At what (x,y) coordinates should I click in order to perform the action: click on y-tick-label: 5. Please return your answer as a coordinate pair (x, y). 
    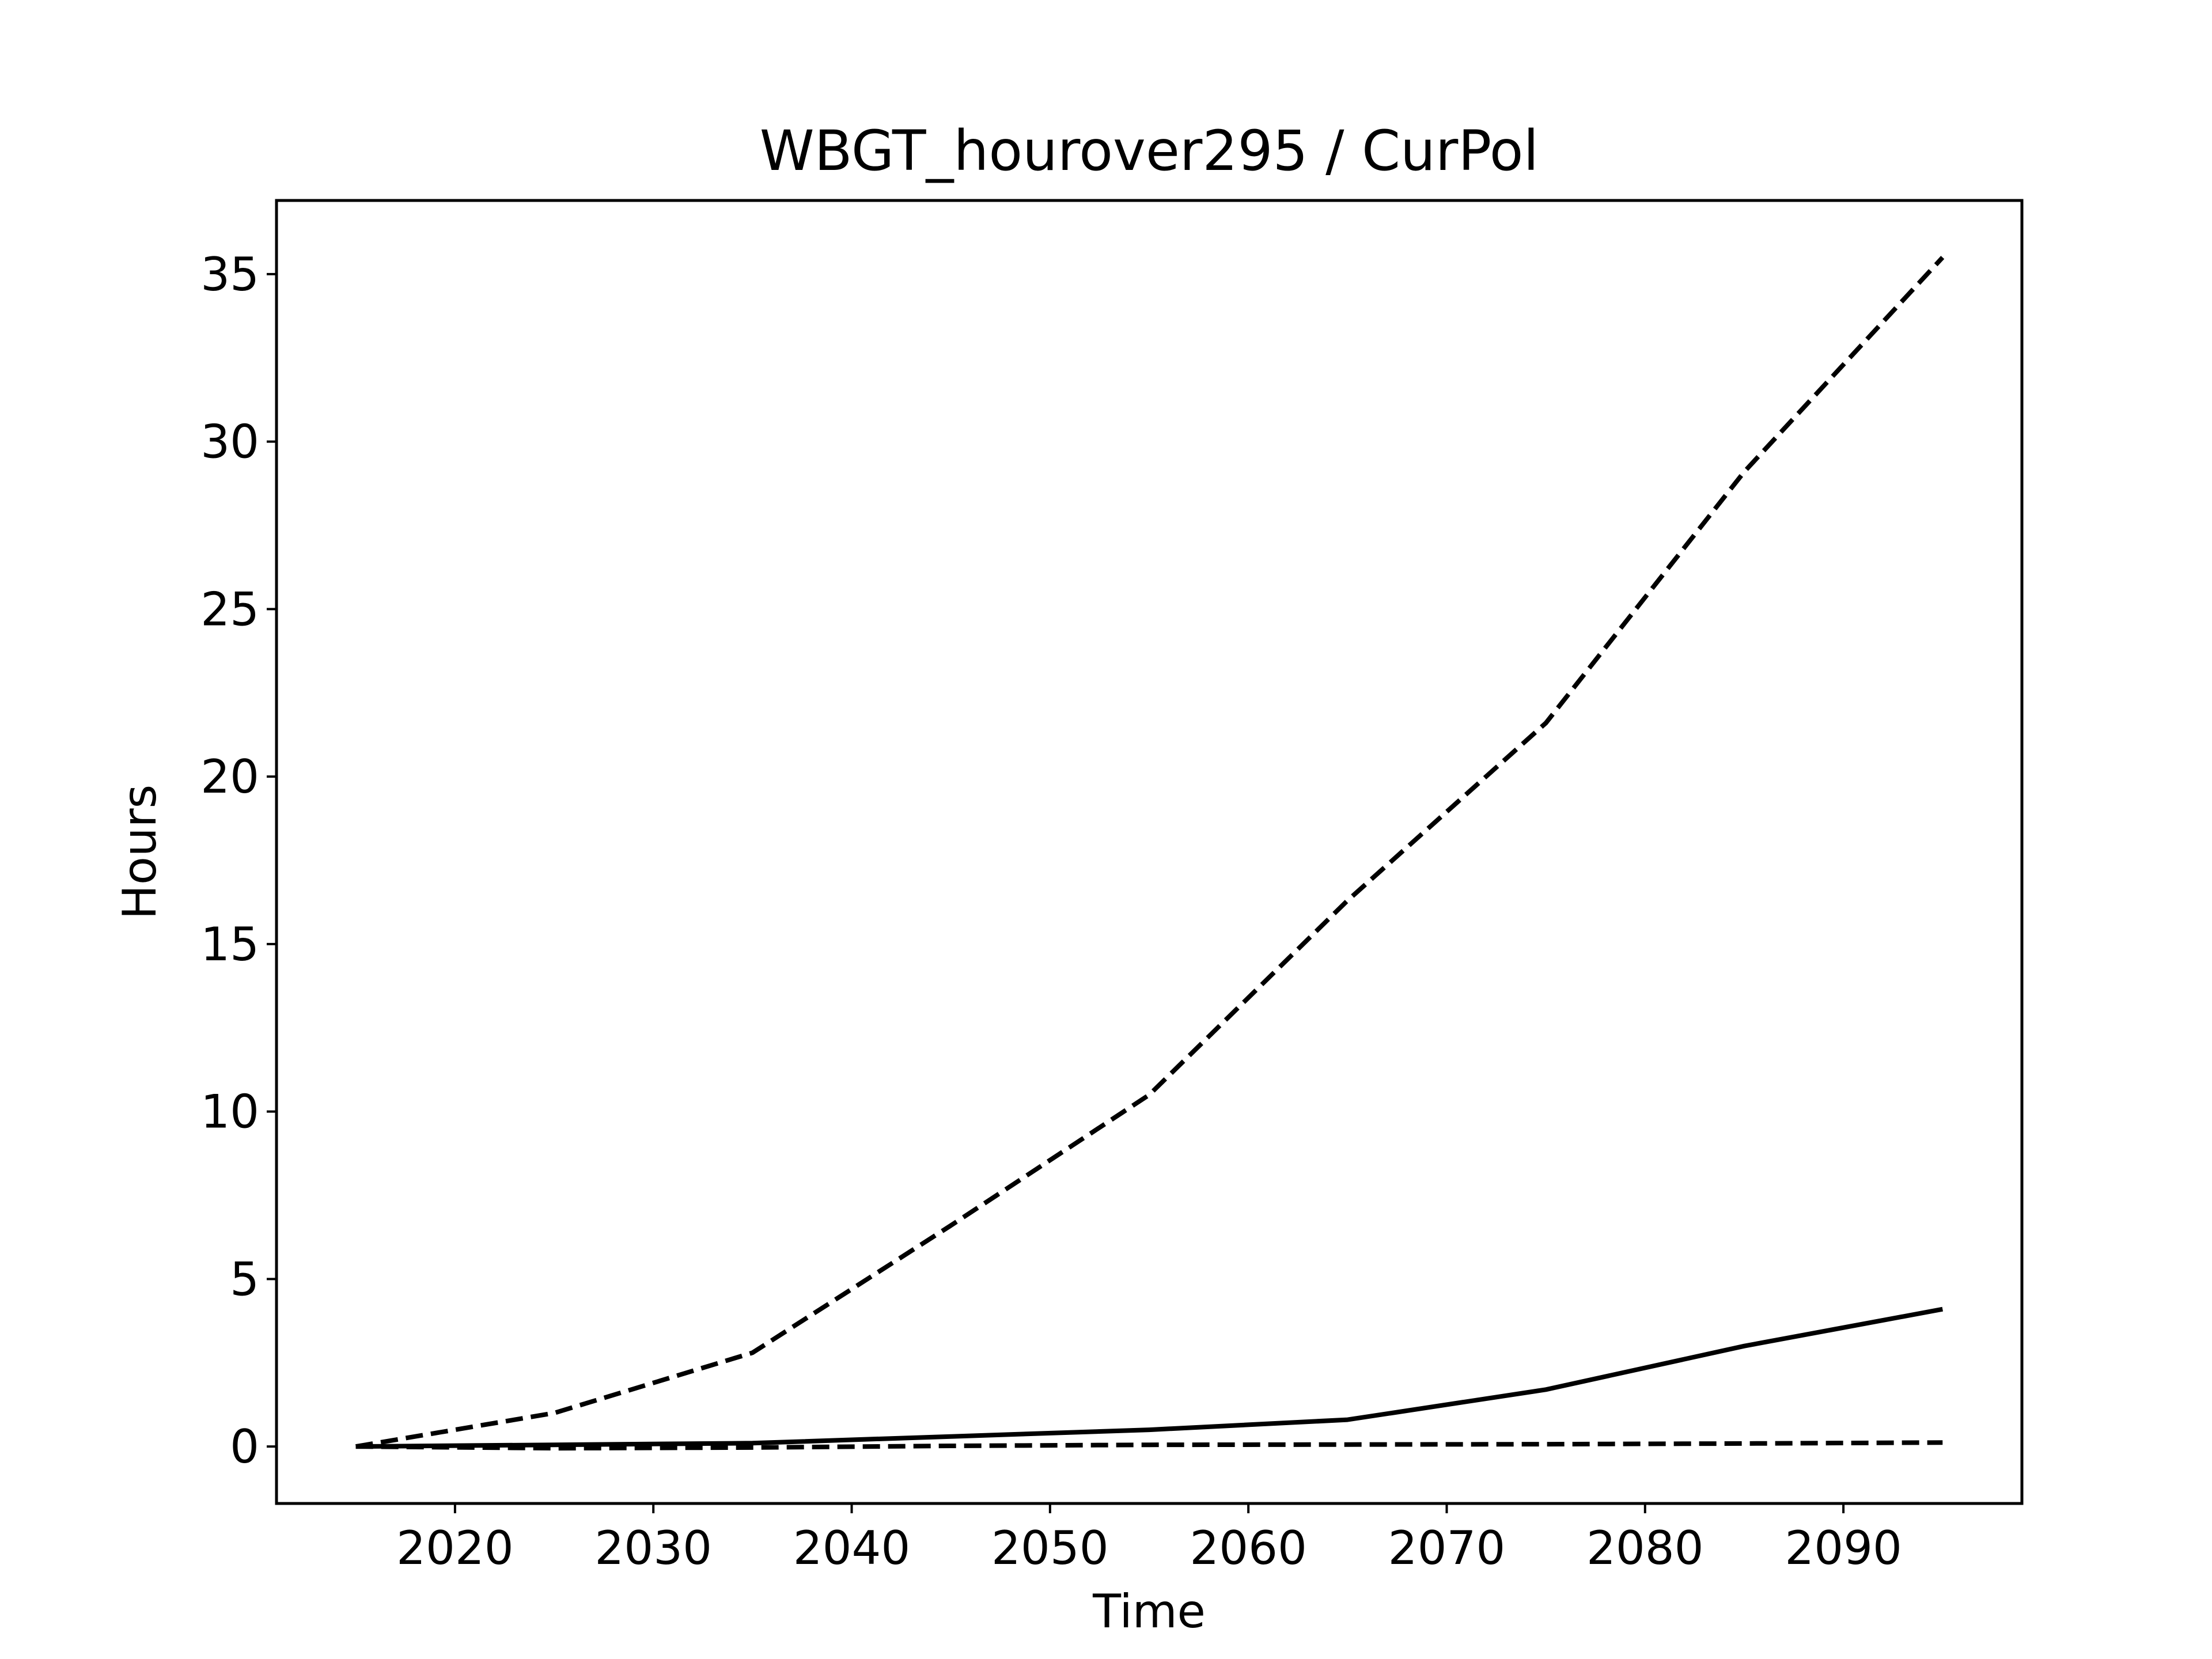
    Looking at the image, I should click on (244, 1279).